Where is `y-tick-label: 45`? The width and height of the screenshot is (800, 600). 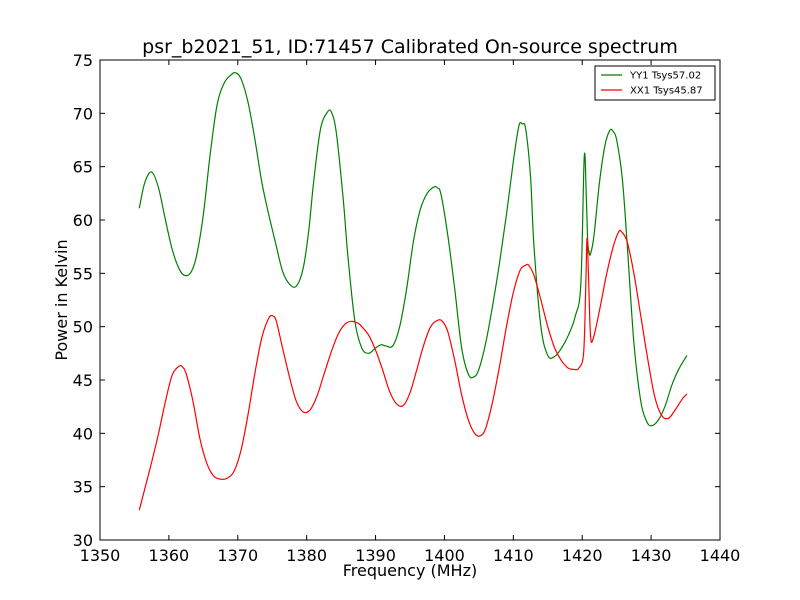 y-tick-label: 45 is located at coordinates (83, 380).